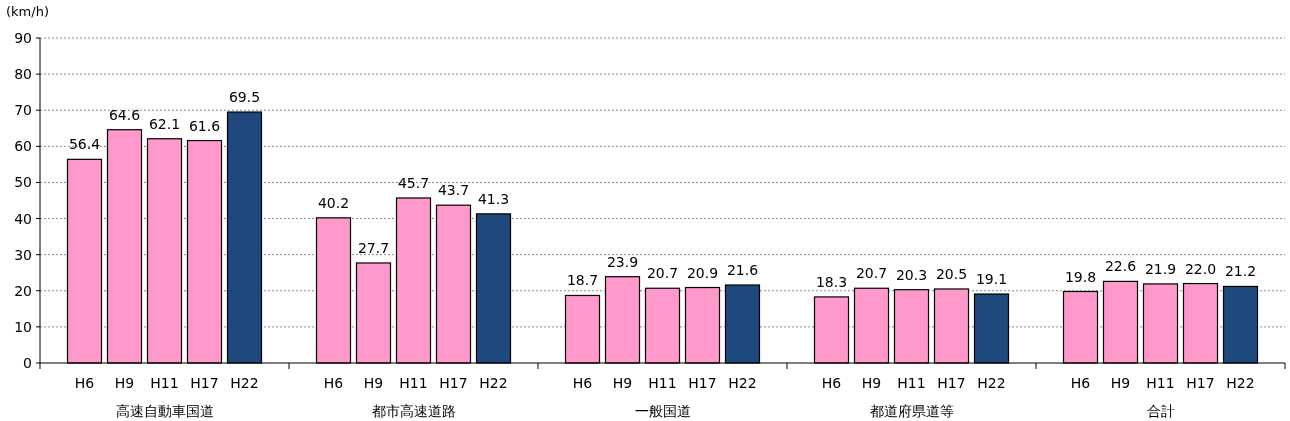 Image resolution: width=1290 pixels, height=421 pixels. I want to click on data-label: 43.7, so click(453, 190).